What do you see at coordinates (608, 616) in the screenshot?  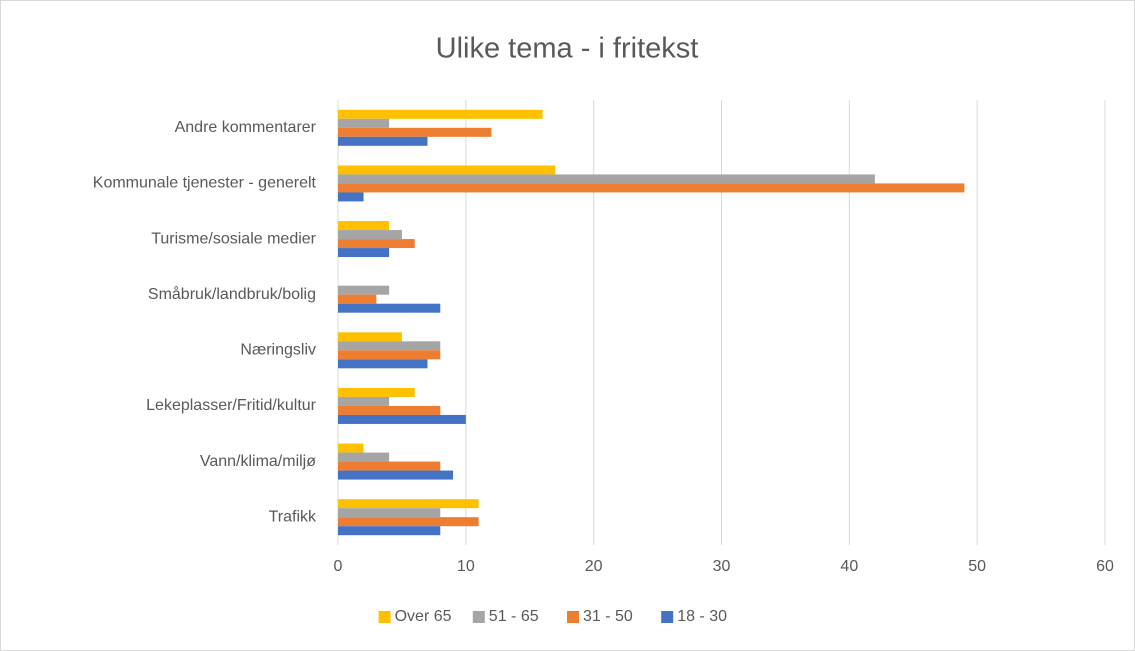 I see `legend-label: 31 - 50` at bounding box center [608, 616].